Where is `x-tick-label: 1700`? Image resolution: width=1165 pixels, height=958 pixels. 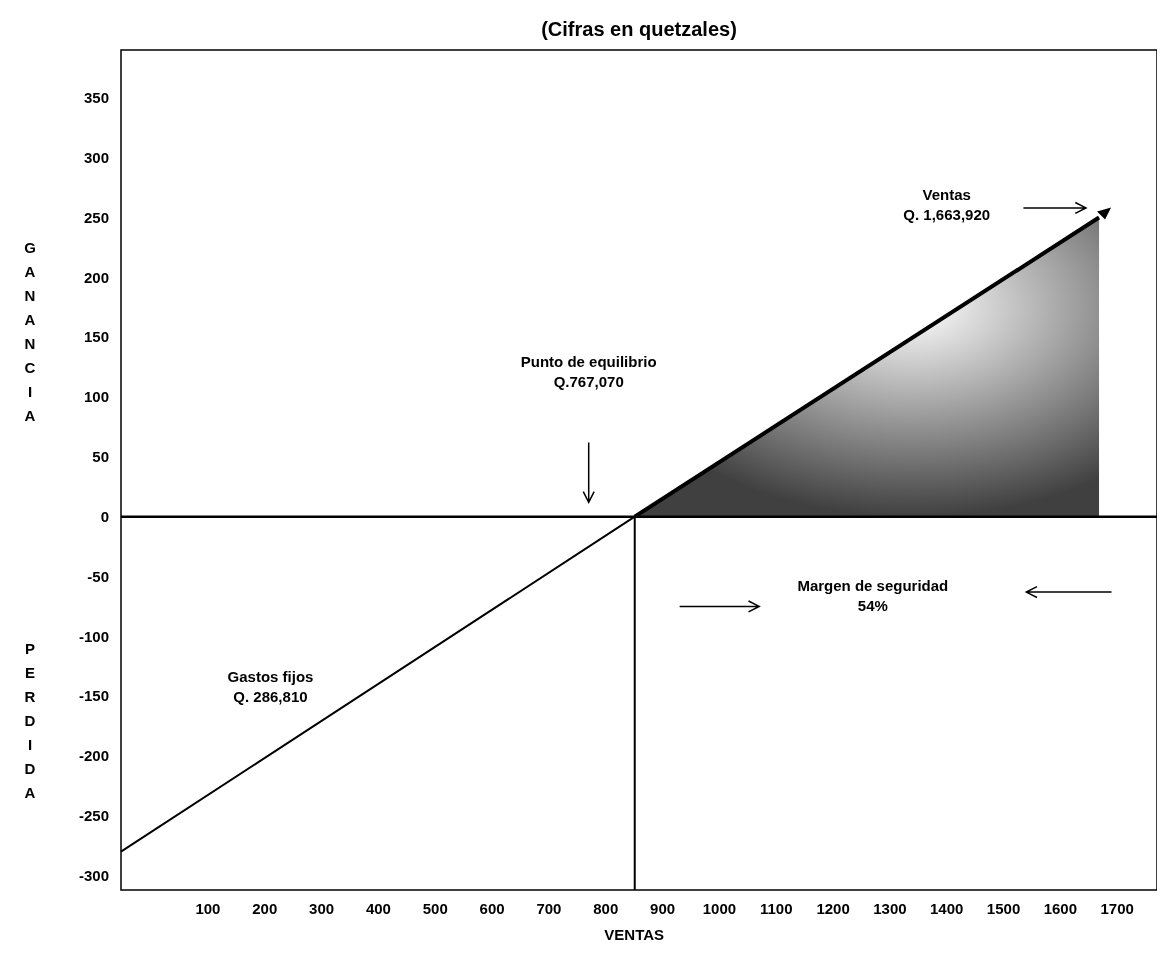
x-tick-label: 1700 is located at coordinates (1117, 908).